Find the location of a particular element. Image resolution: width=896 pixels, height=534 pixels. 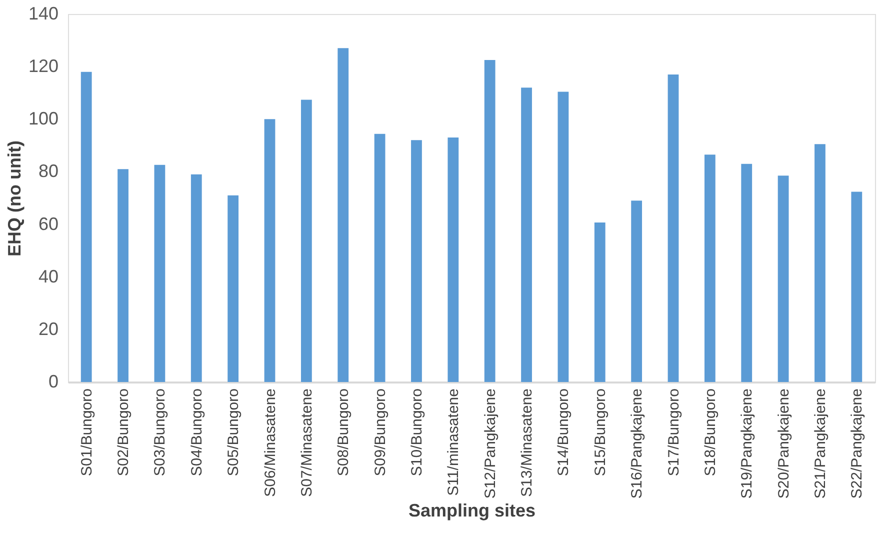

x-tick-label: S19/Pangkajene is located at coordinates (747, 443).